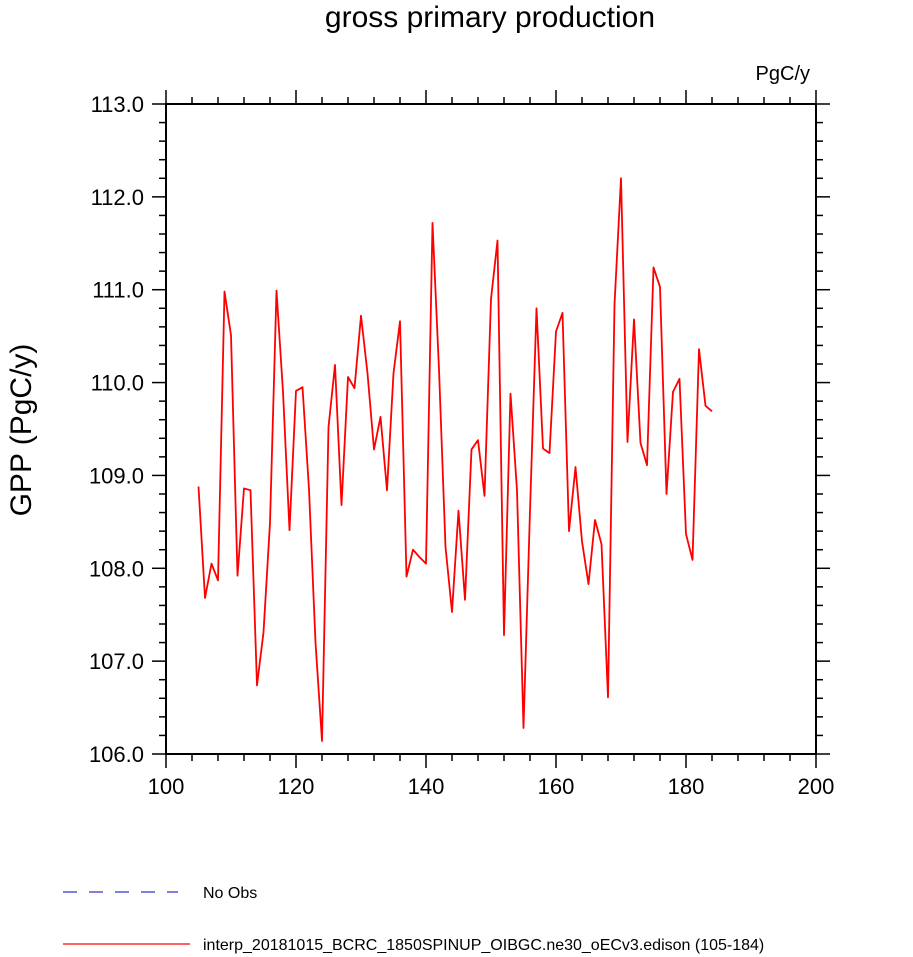  What do you see at coordinates (117, 383) in the screenshot?
I see `y-tick-label: 110.0` at bounding box center [117, 383].